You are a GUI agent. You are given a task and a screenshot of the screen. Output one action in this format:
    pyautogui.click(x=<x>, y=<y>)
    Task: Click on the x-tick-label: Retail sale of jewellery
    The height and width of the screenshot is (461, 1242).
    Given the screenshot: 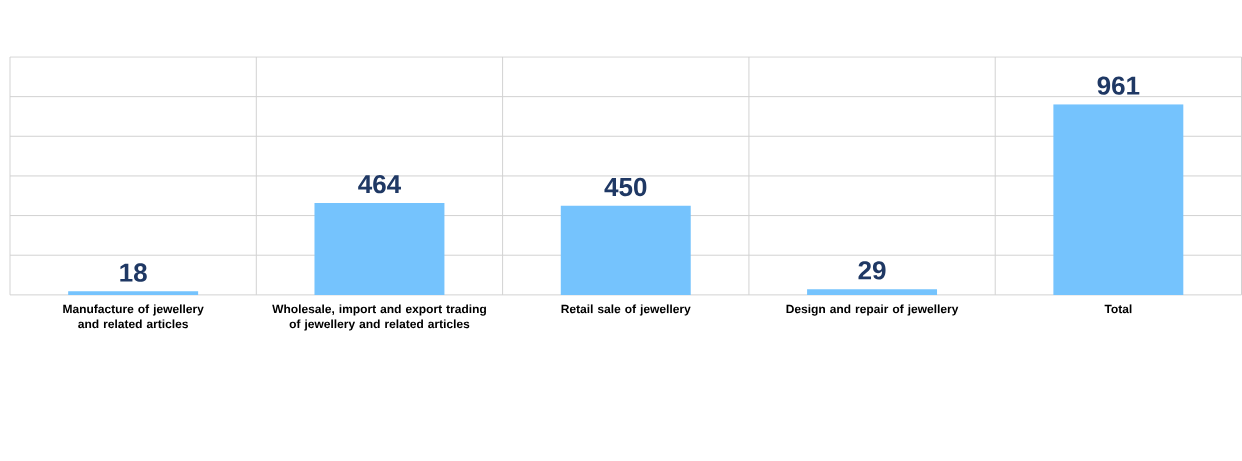 What is the action you would take?
    pyautogui.click(x=626, y=310)
    